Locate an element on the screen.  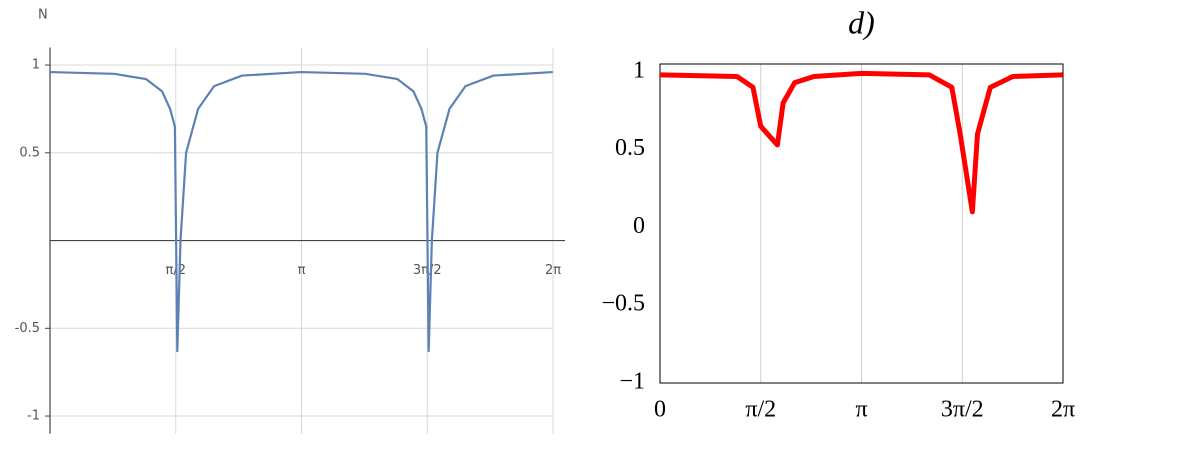
chart-title: d) is located at coordinates (861, 22).